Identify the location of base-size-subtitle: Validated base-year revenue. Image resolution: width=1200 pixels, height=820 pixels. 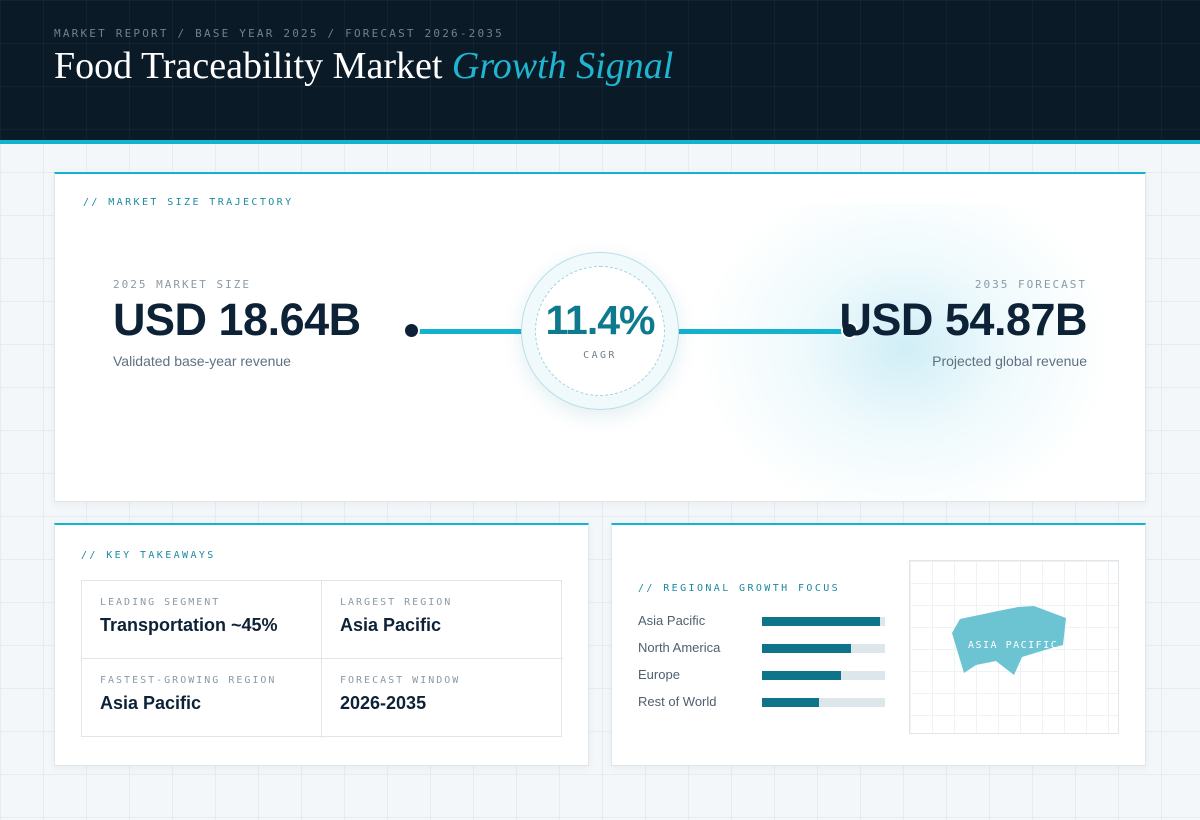
(202, 361).